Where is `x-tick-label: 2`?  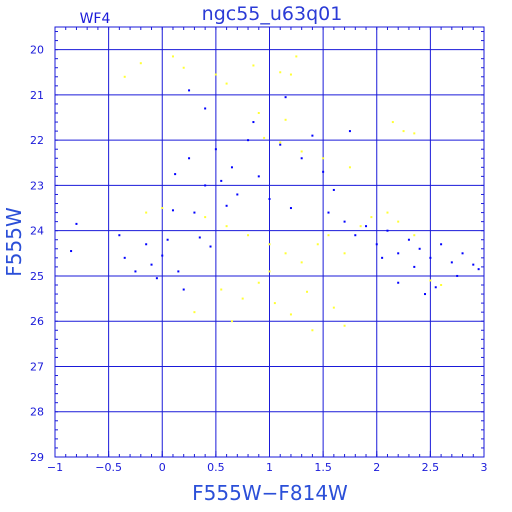 x-tick-label: 2 is located at coordinates (376, 467).